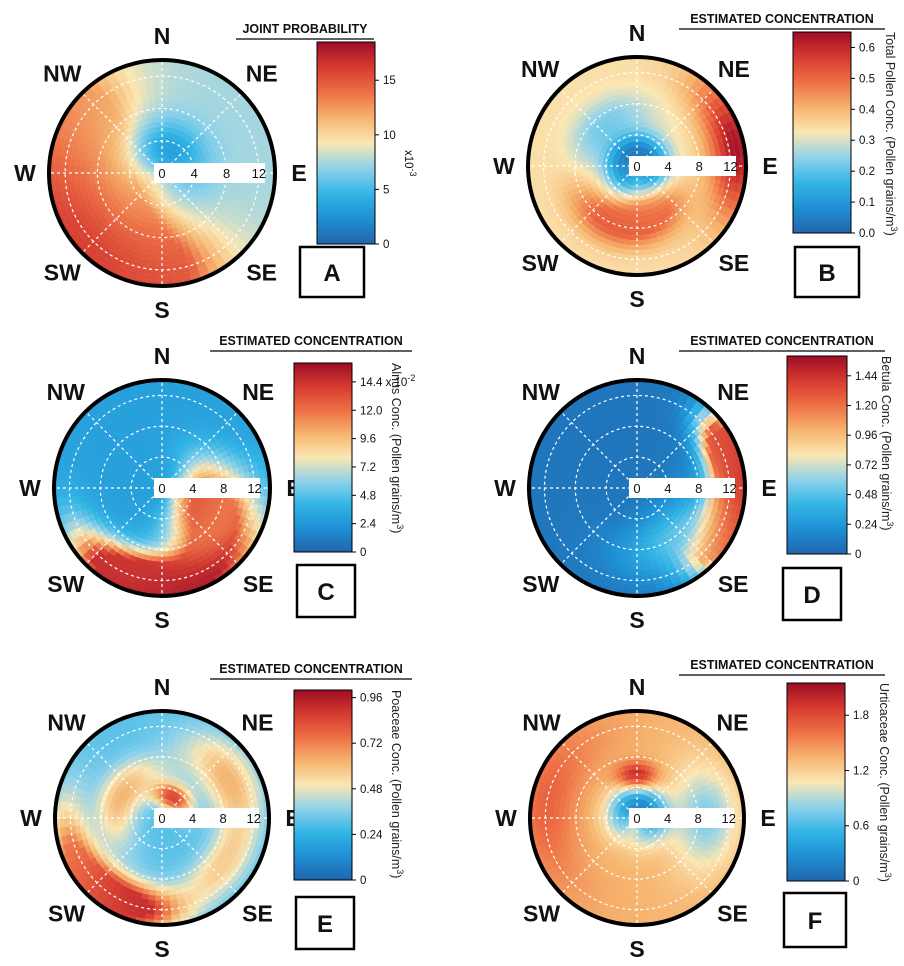 This screenshot has width=904, height=966. What do you see at coordinates (194, 173) in the screenshot?
I see `radial-tick-label: 4` at bounding box center [194, 173].